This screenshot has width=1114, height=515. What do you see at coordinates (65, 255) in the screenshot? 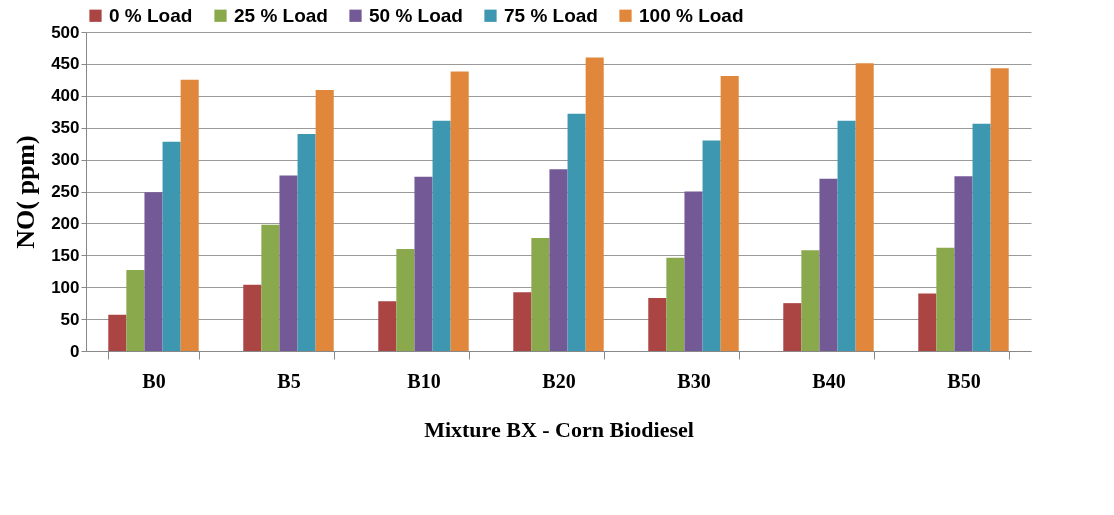
I see `y-tick-label: 150` at bounding box center [65, 255].